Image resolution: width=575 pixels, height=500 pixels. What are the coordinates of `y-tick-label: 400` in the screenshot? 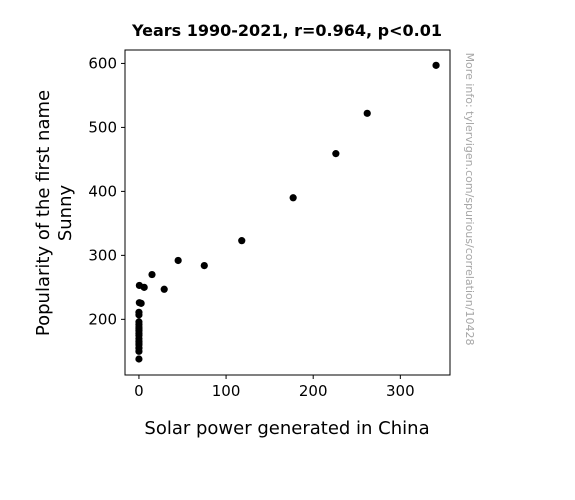 It's located at (102, 191).